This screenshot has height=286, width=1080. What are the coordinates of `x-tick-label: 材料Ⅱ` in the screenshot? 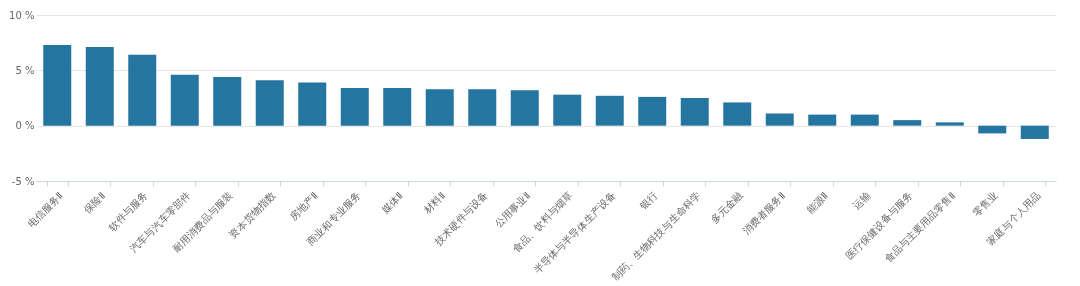 It's located at (434, 202).